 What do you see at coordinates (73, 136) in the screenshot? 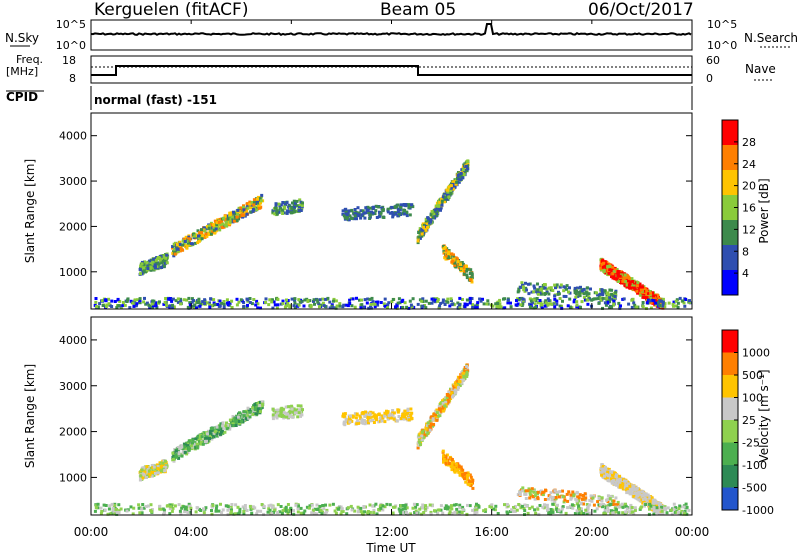
I see `y-tick-label: 4000` at bounding box center [73, 136].